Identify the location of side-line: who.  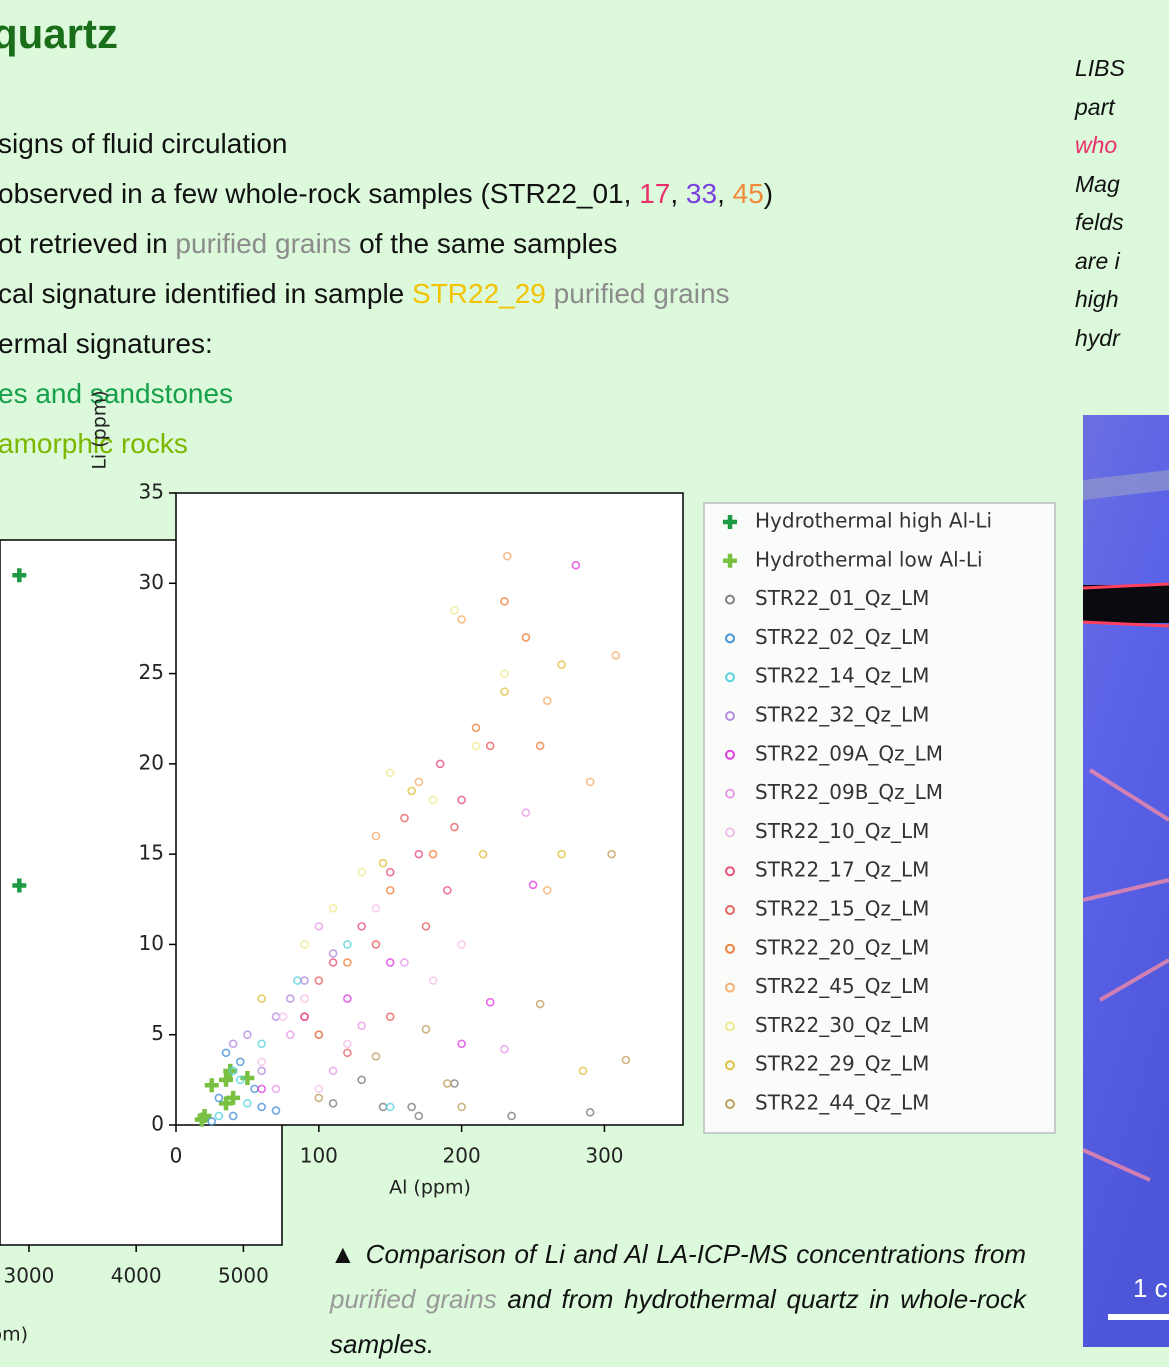
(1096, 145).